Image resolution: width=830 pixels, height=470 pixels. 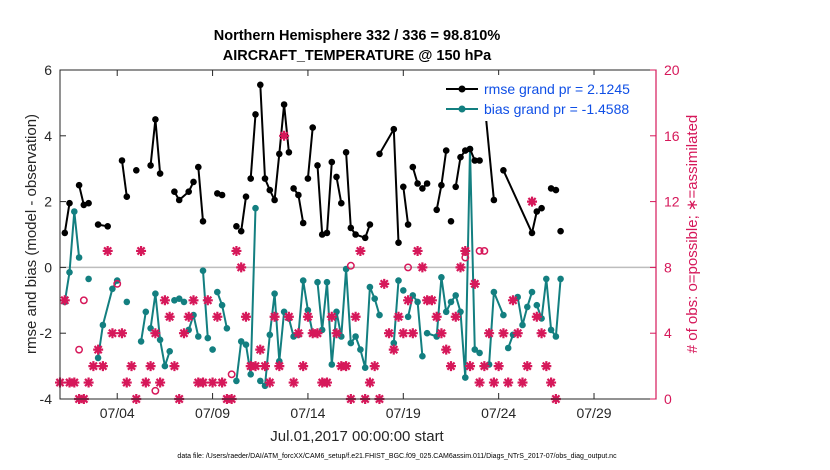 I want to click on obs-possible-marker, so click(x=484, y=251).